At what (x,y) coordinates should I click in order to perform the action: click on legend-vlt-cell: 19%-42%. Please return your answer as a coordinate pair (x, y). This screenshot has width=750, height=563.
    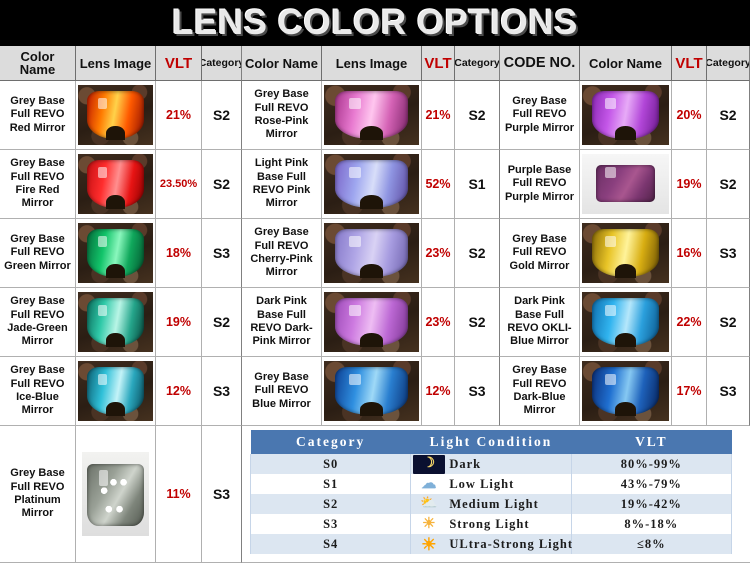
    Looking at the image, I should click on (651, 504).